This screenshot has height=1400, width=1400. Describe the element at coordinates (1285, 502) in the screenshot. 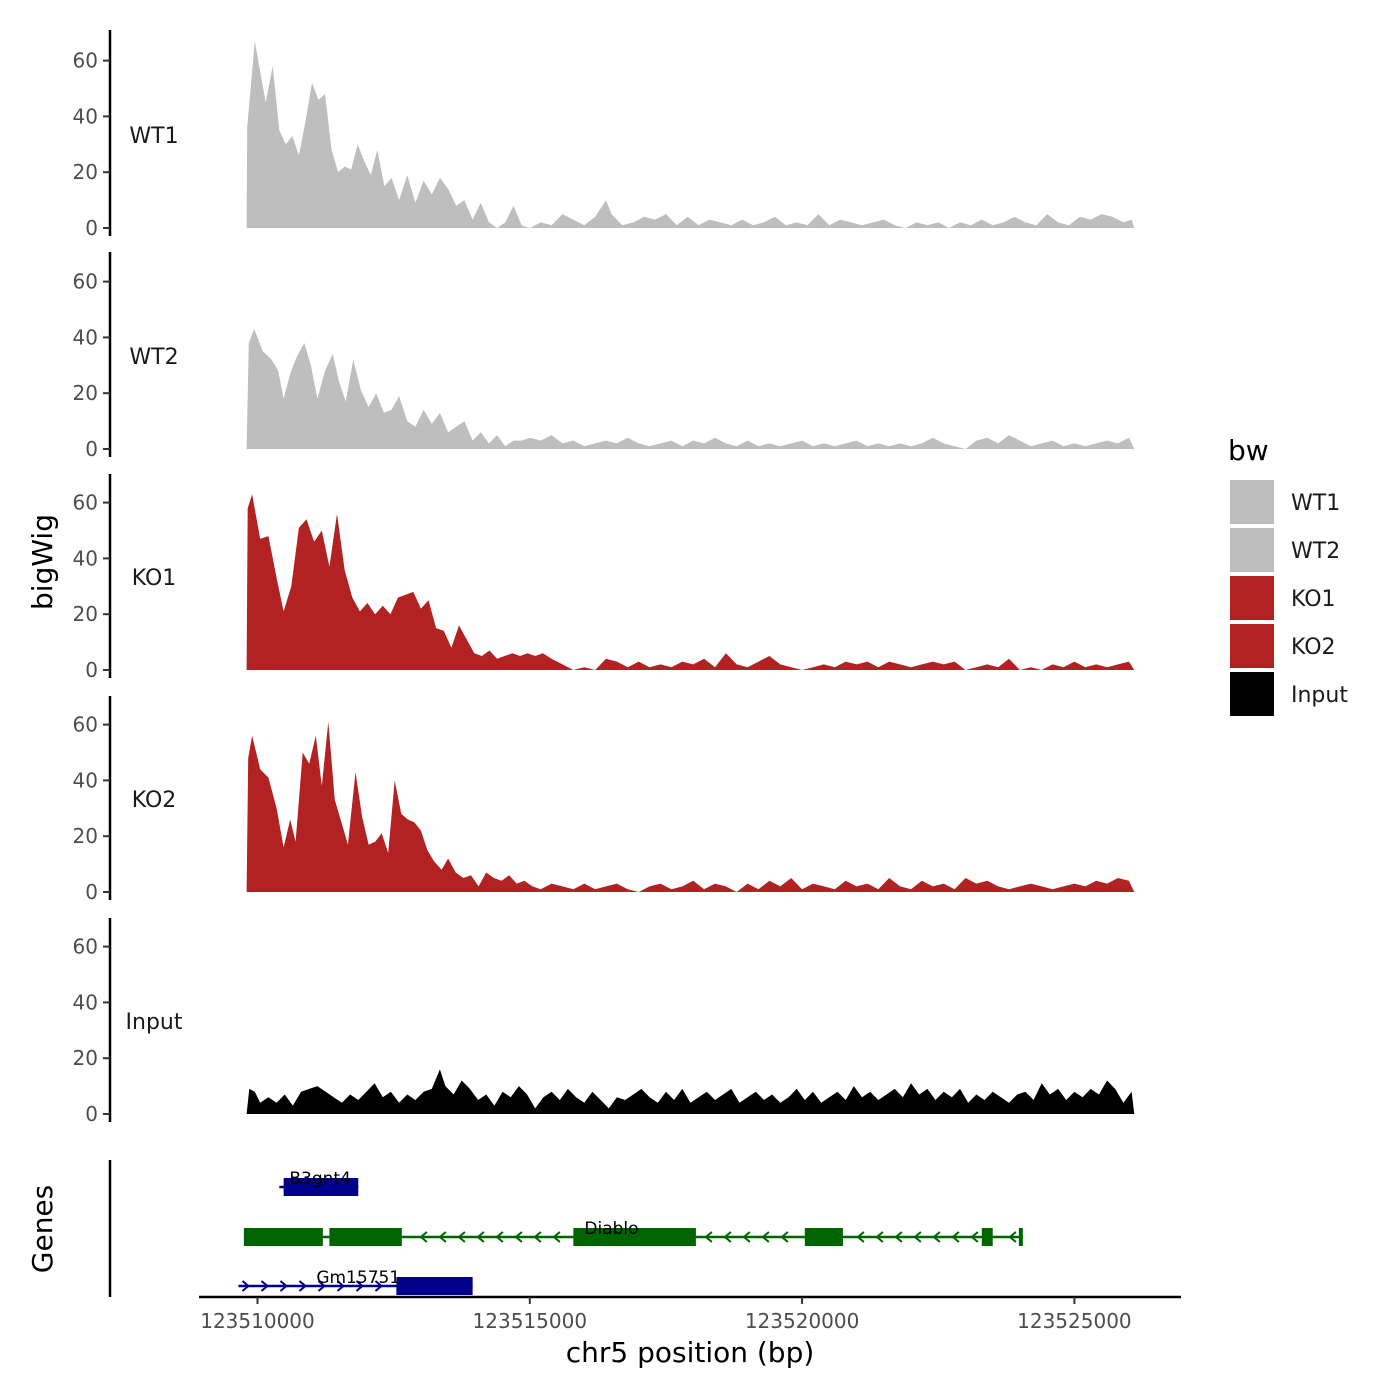

I see `legend-item-wt1: WT1` at that location.